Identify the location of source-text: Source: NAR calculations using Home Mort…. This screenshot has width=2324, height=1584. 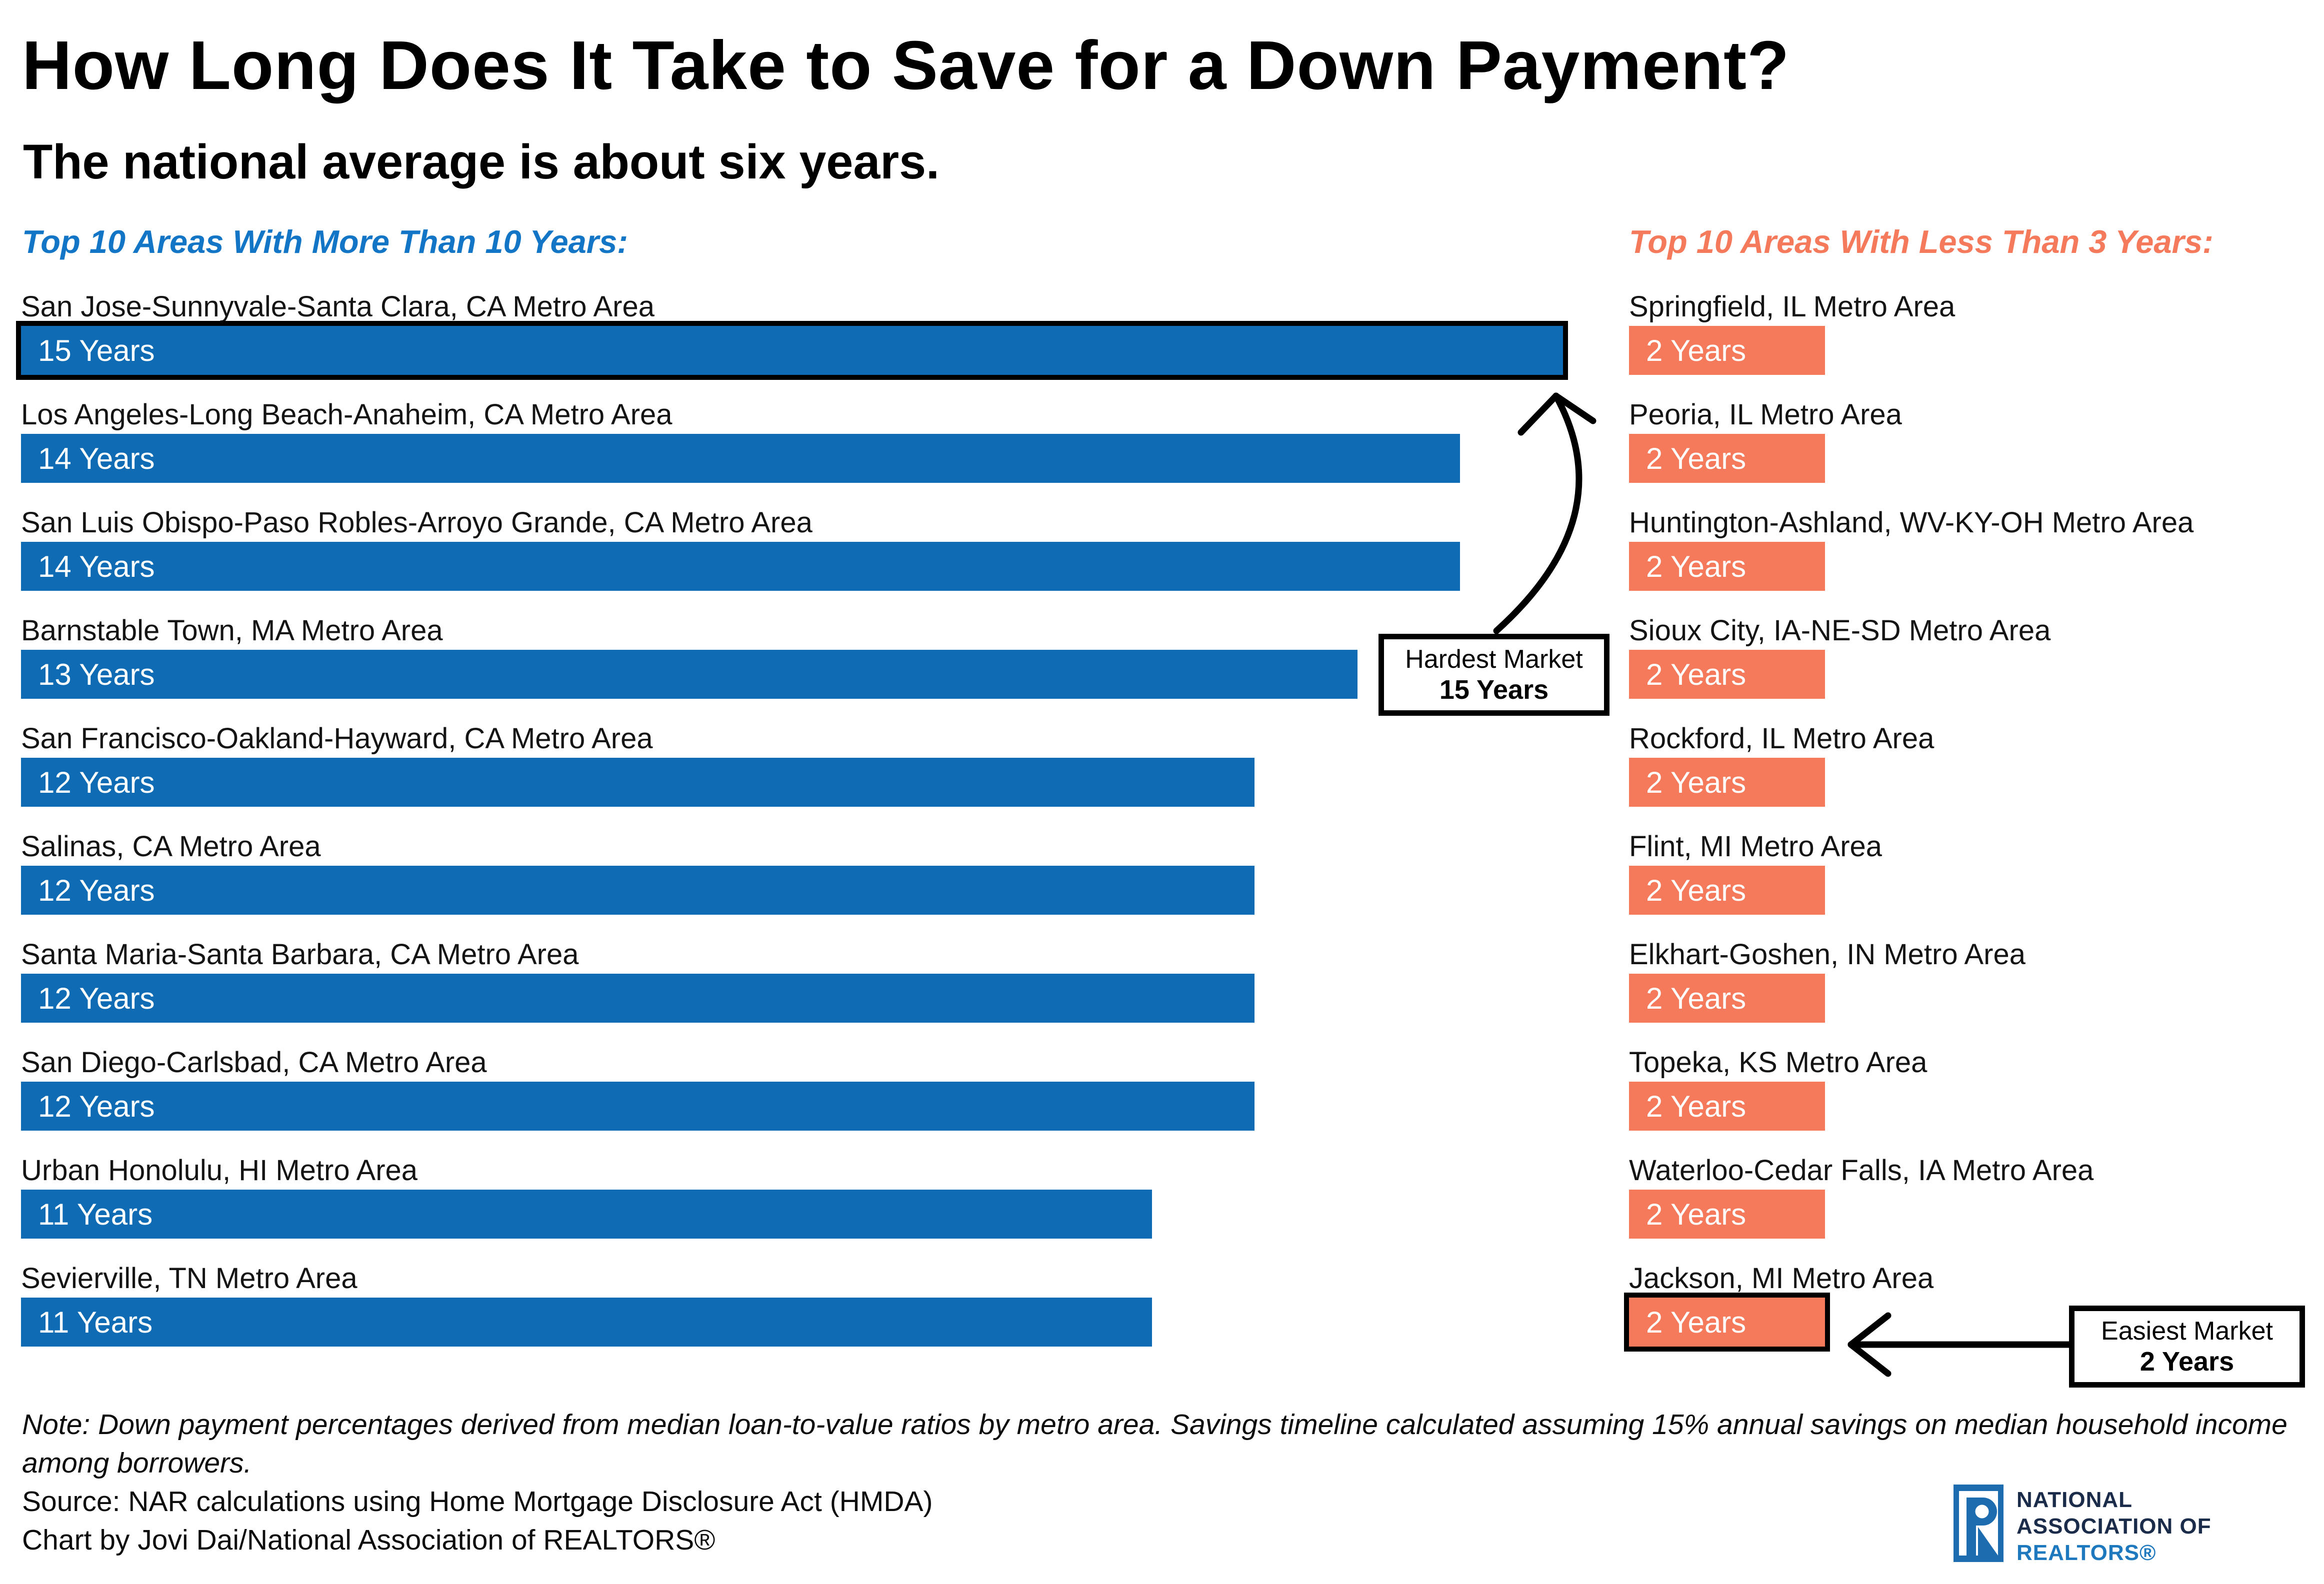
(477, 1502).